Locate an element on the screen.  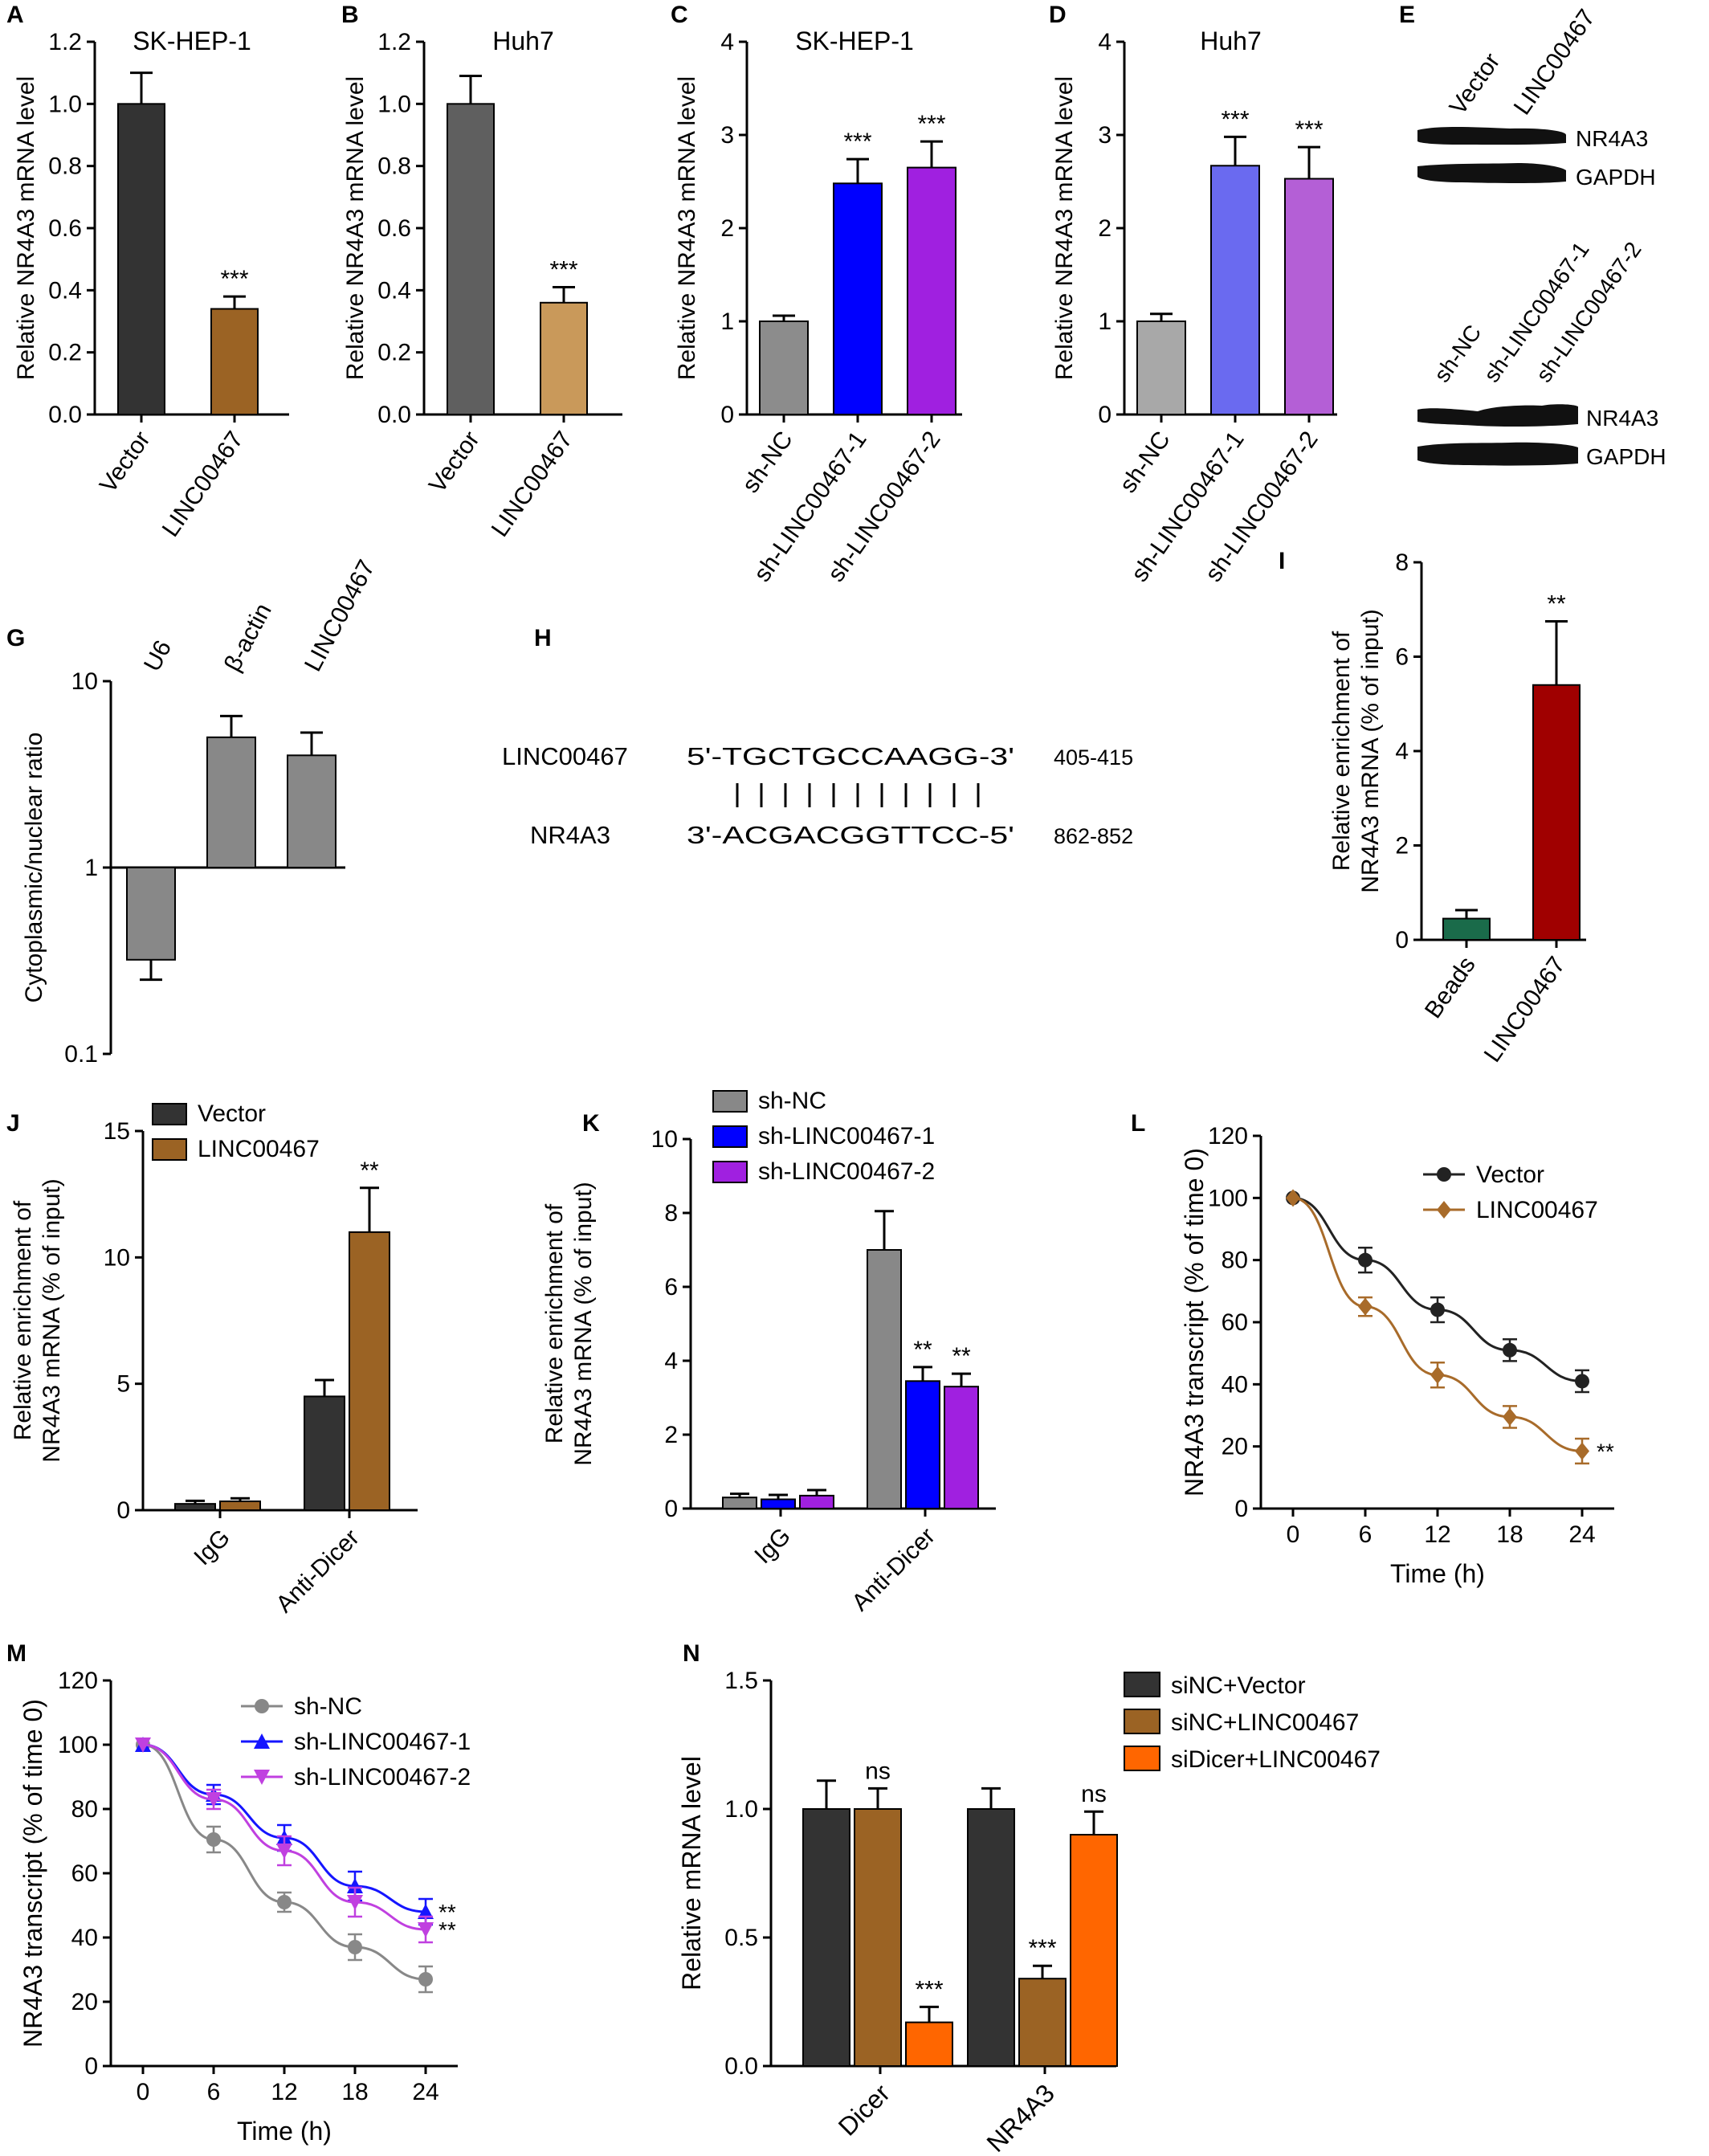
legend-label-sinc-vector: siNC+Vector is located at coordinates (1238, 1686).